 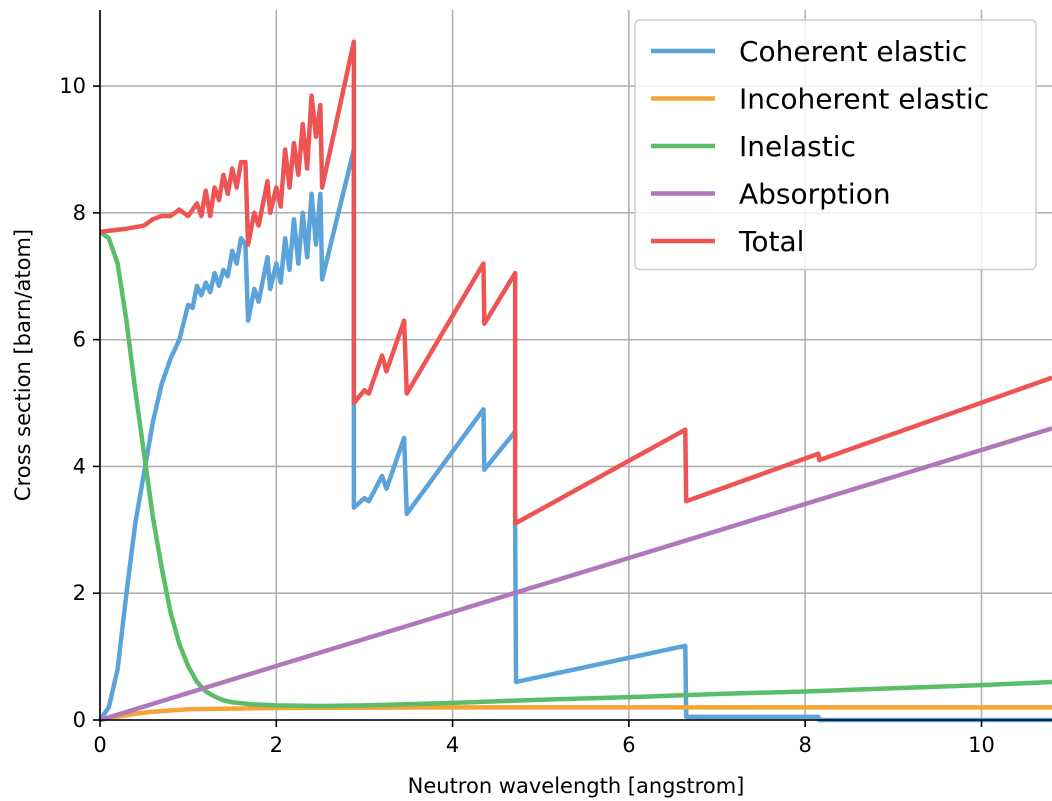 What do you see at coordinates (864, 99) in the screenshot?
I see `legend-label-incoherent-elastic: Incoherent elastic` at bounding box center [864, 99].